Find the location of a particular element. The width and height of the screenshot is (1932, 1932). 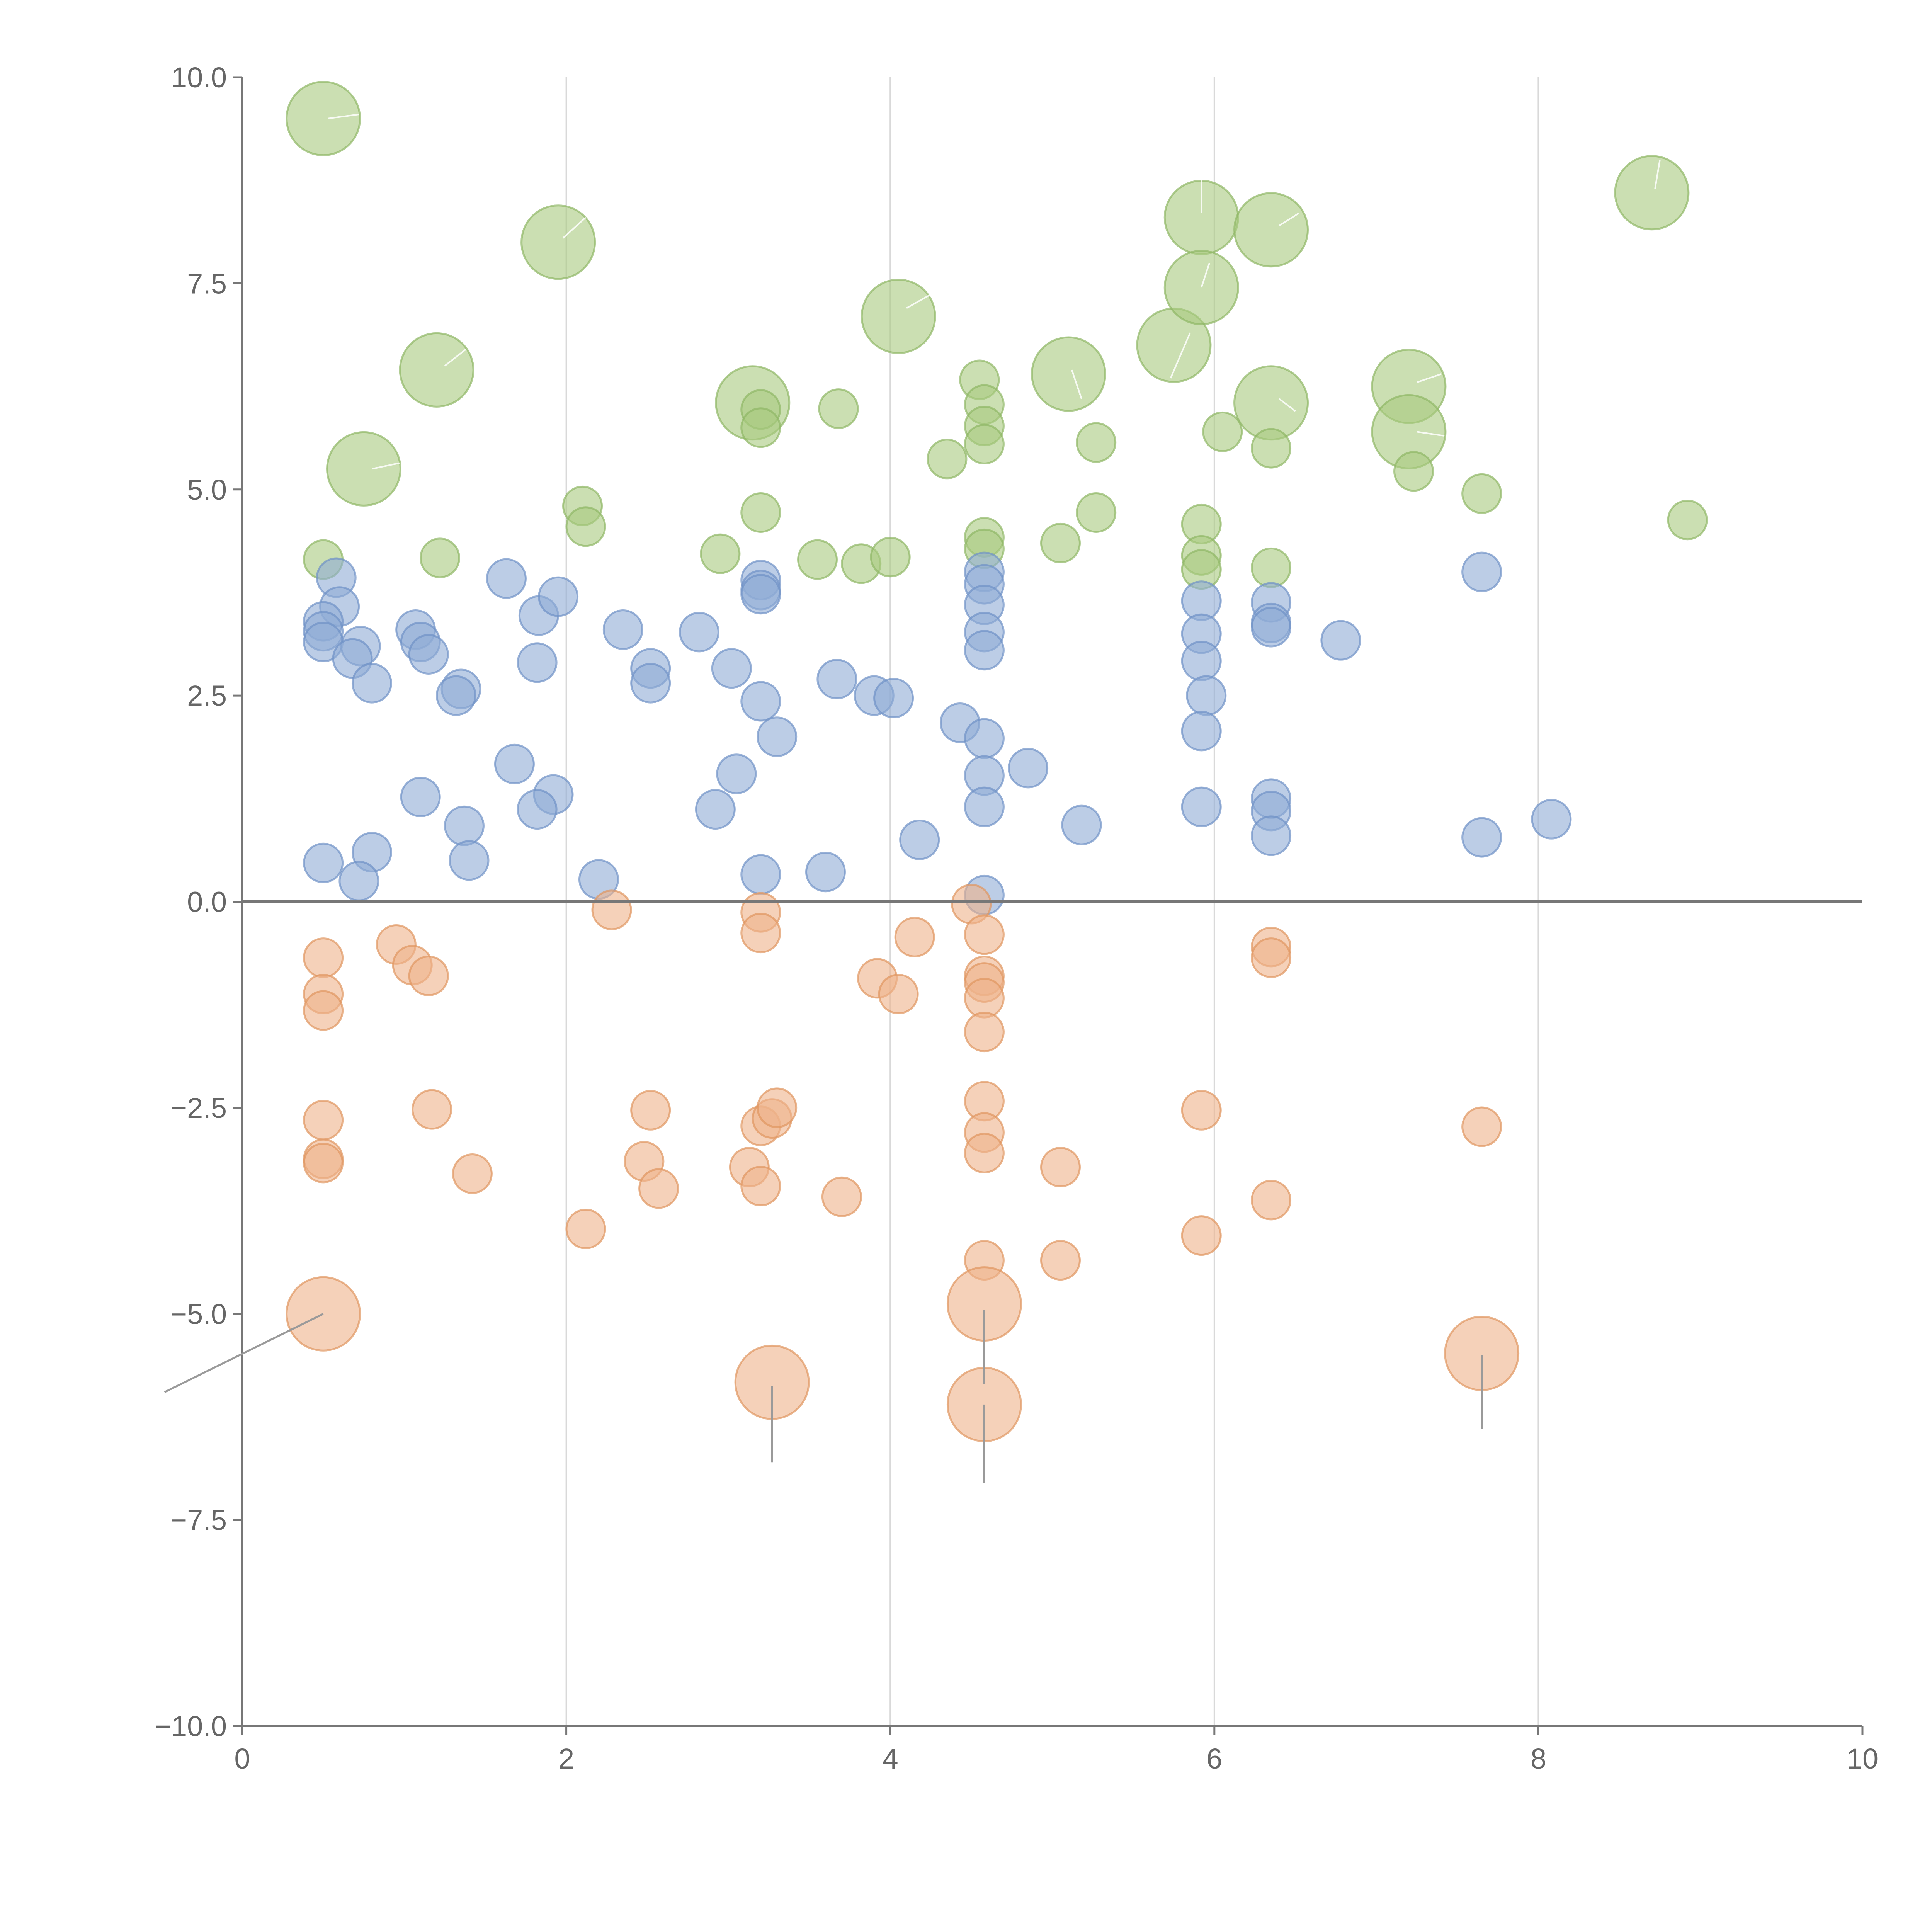

x-tick-label: 0 is located at coordinates (242, 1759).